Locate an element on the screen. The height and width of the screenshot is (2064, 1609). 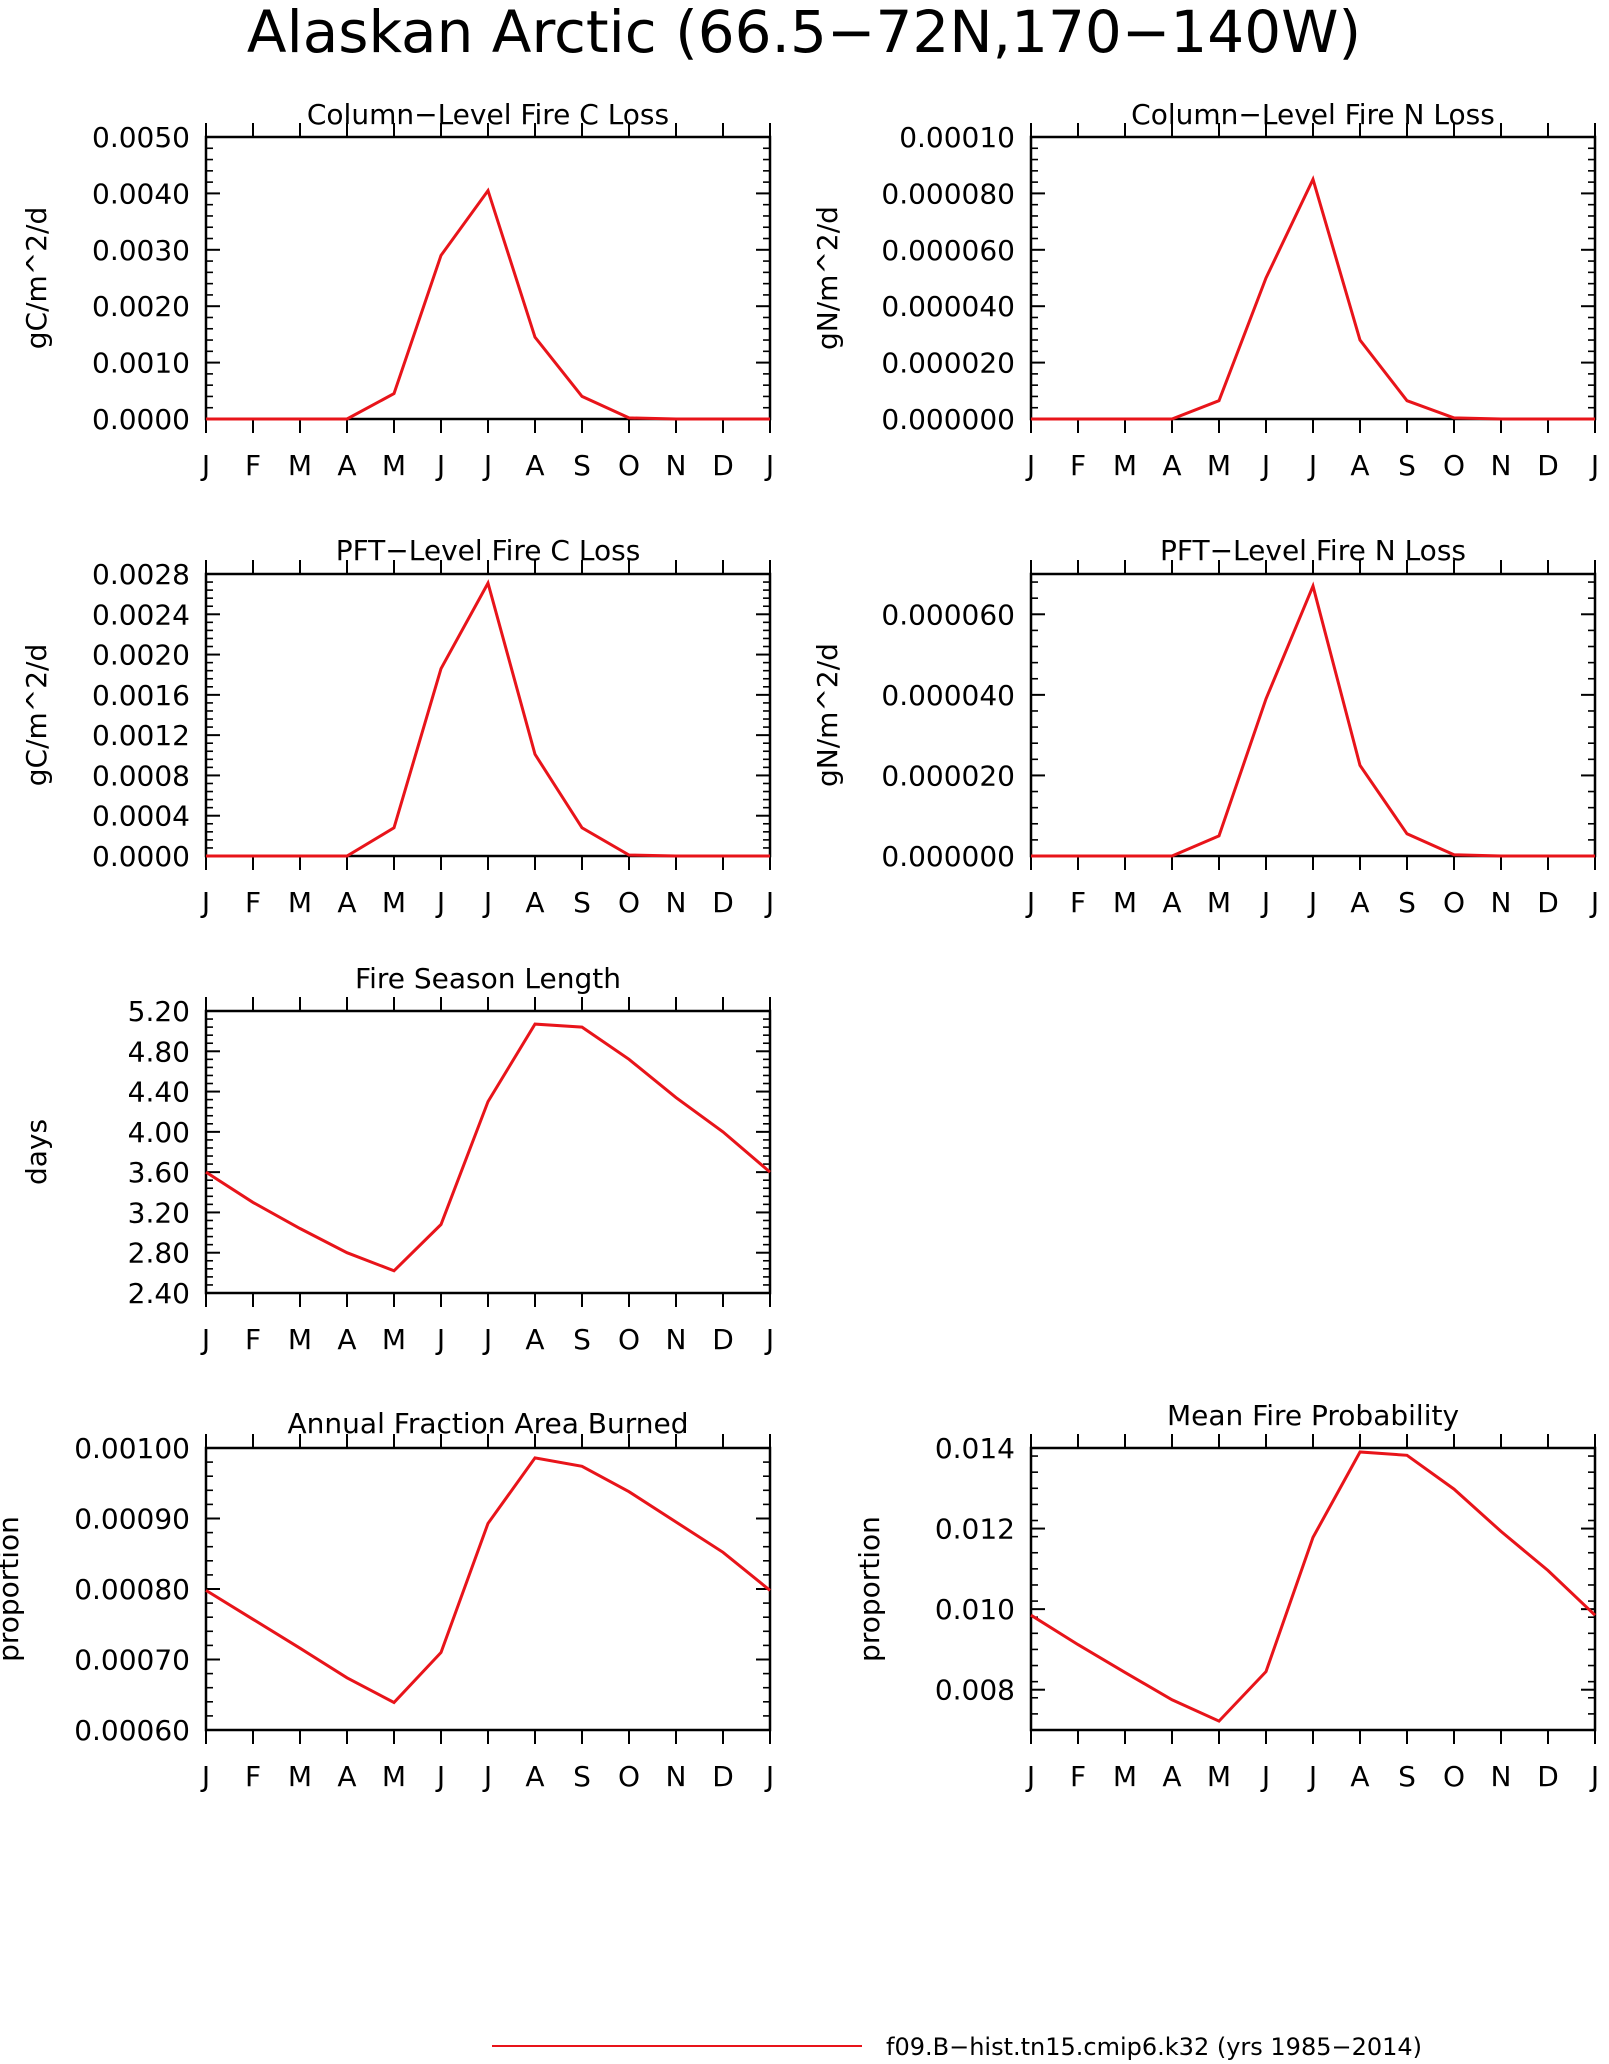
y-tick-label: 0.00090 is located at coordinates (132, 1519).